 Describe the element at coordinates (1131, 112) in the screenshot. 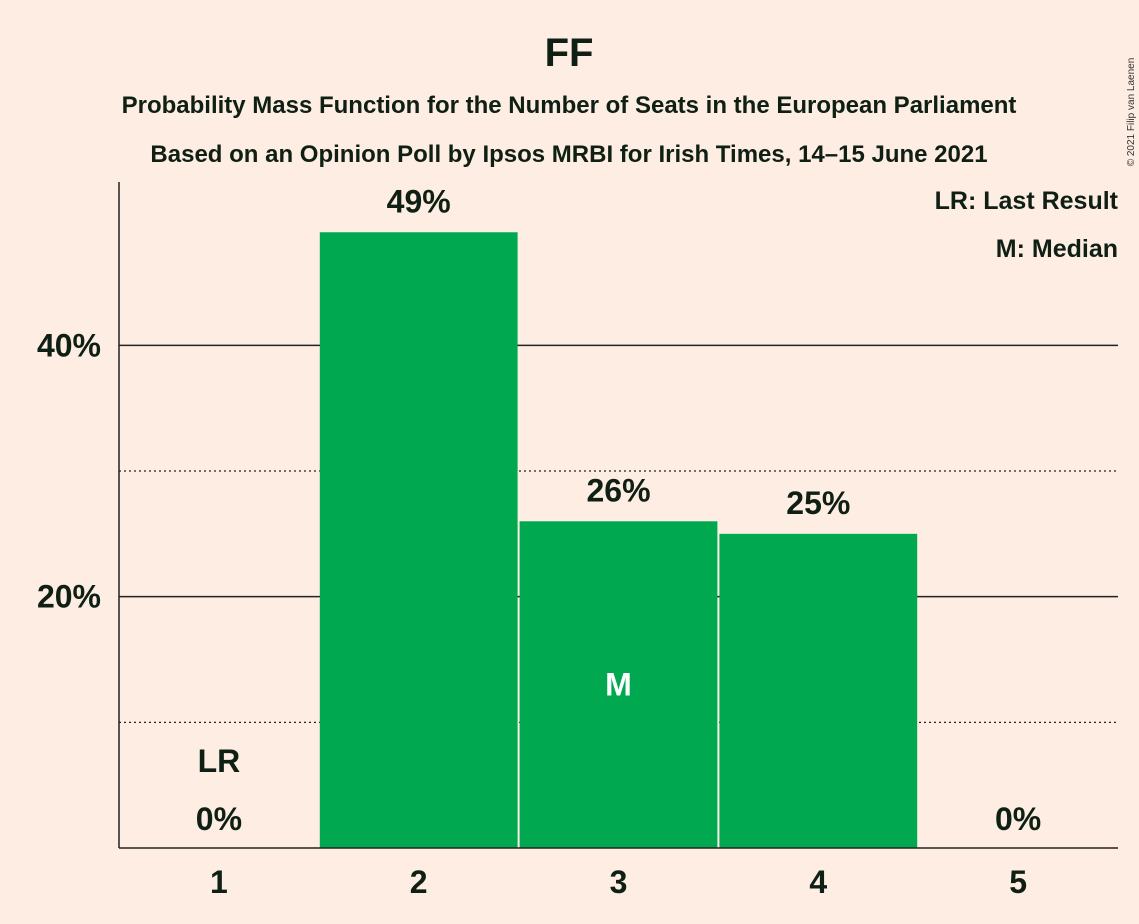

I see `copyright-notice: © 2021 Filip van Laenen` at that location.